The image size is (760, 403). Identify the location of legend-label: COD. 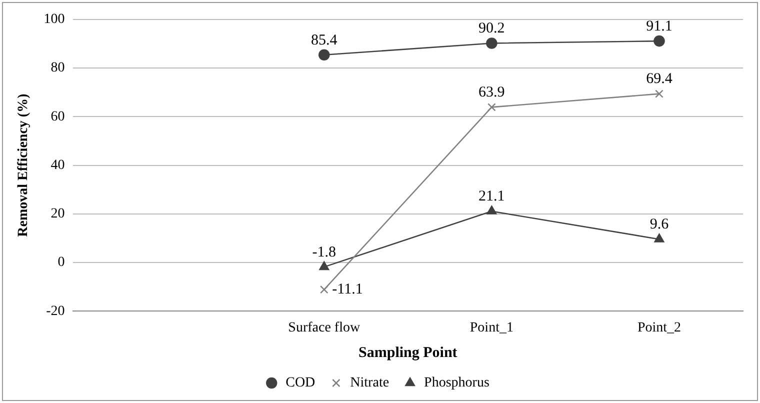
(301, 383).